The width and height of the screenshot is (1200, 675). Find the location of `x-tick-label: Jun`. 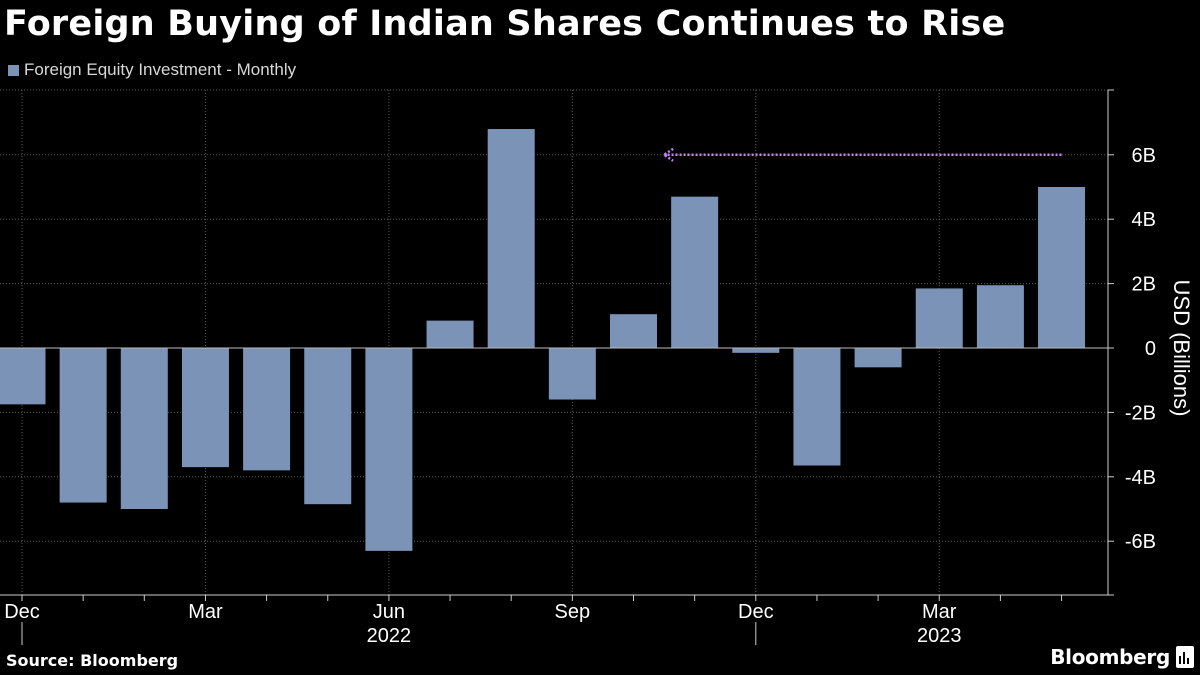

x-tick-label: Jun is located at coordinates (389, 612).